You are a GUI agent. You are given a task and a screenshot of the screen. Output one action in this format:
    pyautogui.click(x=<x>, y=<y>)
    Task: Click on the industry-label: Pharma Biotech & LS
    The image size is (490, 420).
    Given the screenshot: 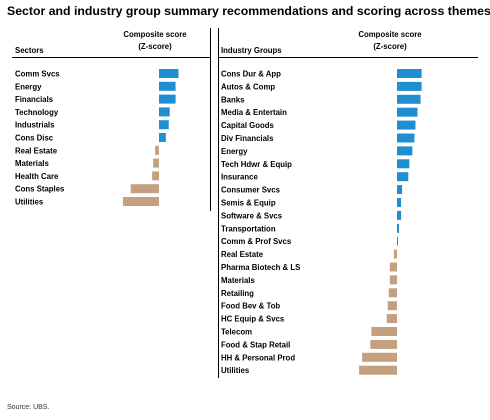 What is the action you would take?
    pyautogui.click(x=260, y=267)
    